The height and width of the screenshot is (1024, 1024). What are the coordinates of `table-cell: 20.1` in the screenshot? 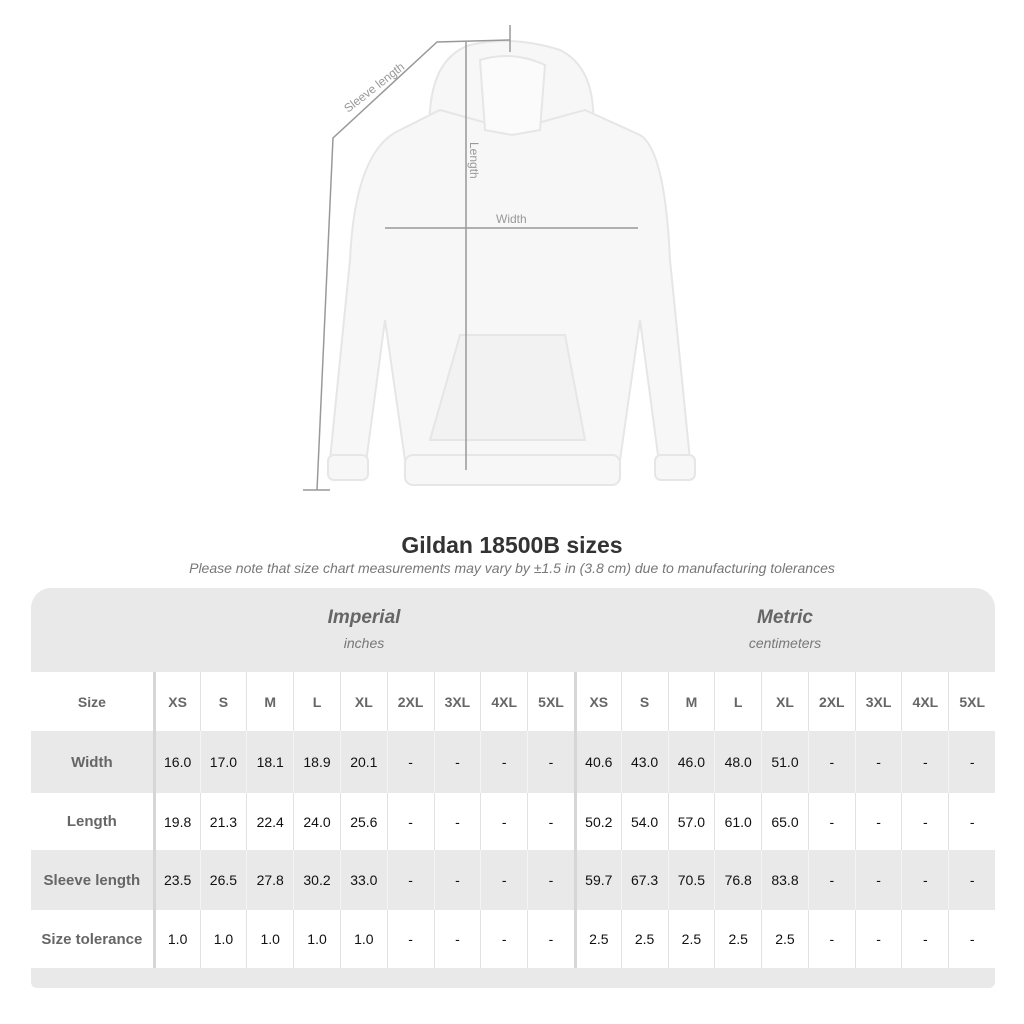 It's located at (363, 762).